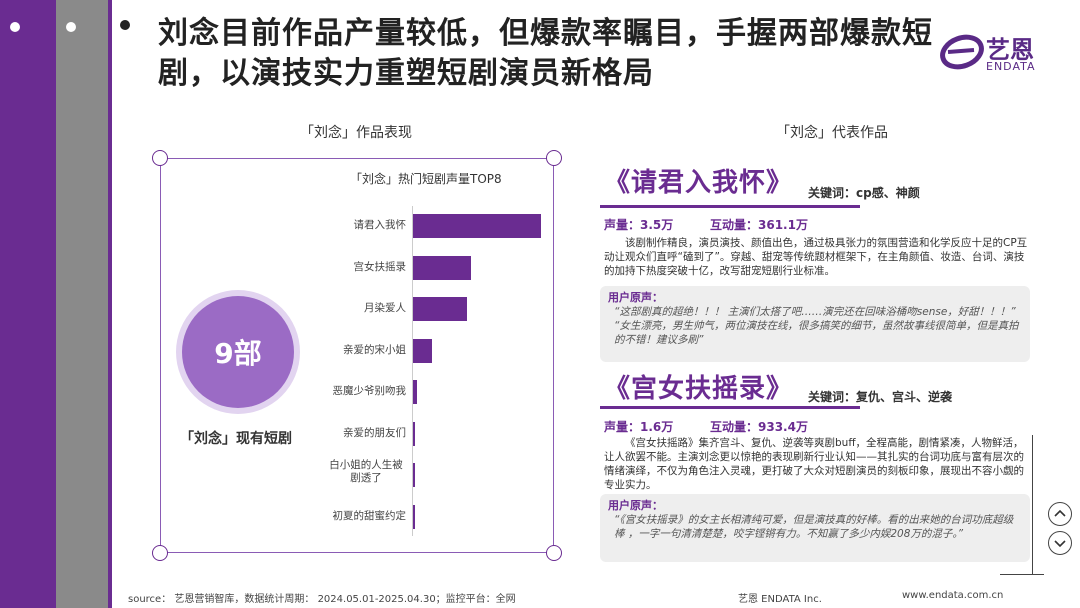 This screenshot has width=1080, height=608. Describe the element at coordinates (1010, 50) in the screenshot. I see `logo-text-cn: 艺恩` at that location.